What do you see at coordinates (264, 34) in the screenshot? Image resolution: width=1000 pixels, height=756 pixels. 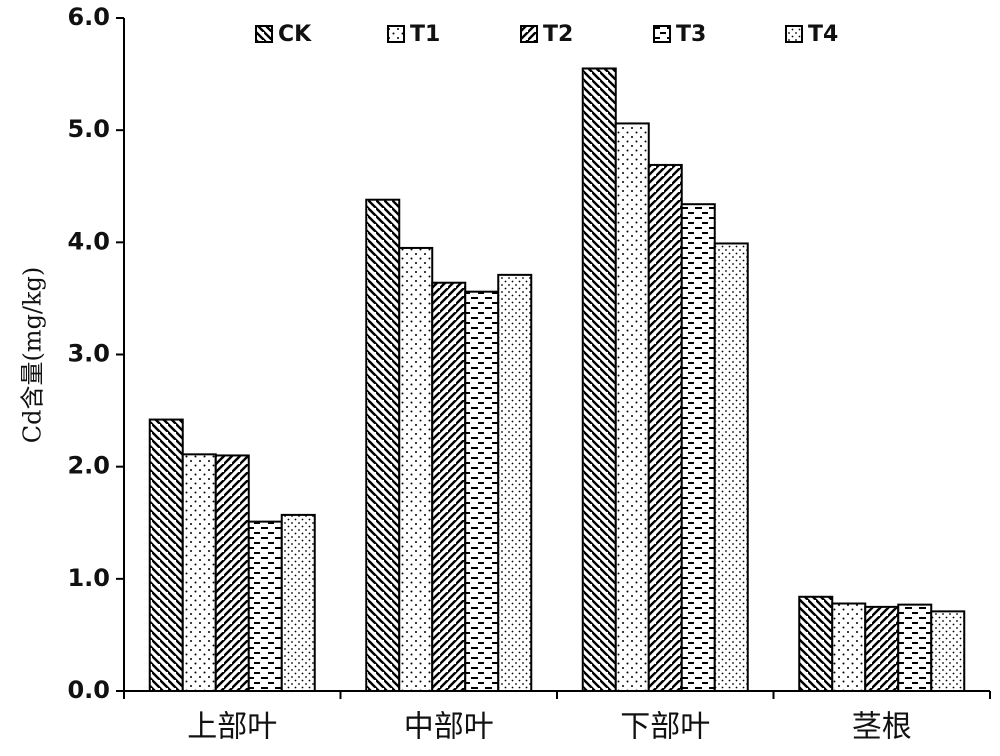 I see `legend-swatch-ck` at bounding box center [264, 34].